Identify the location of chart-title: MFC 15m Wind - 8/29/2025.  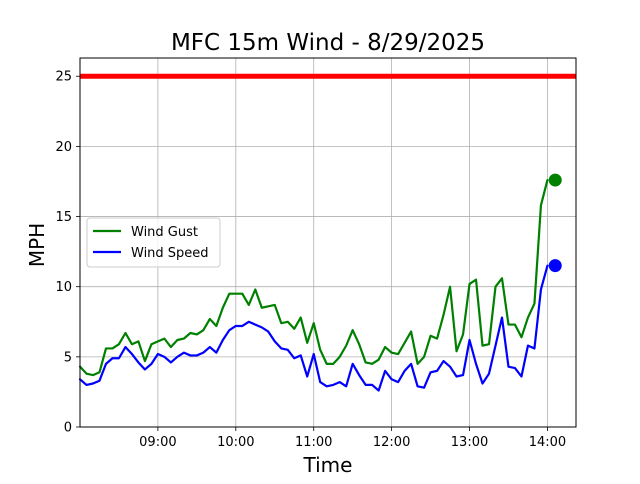
(328, 43).